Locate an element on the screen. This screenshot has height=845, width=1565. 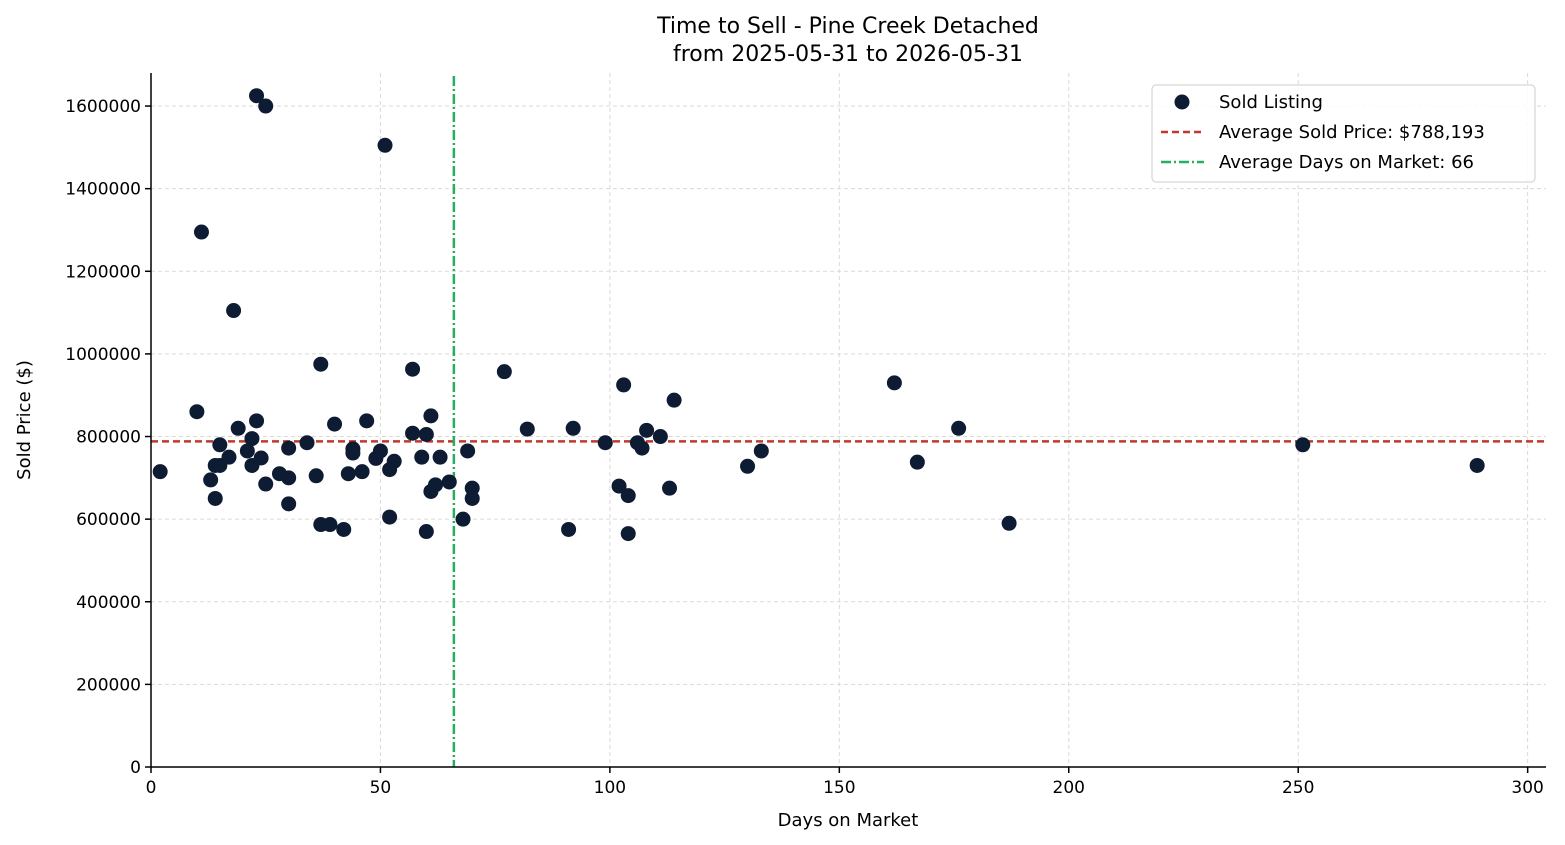
x-ticks: 0 50 100 150 200 250 300 is located at coordinates (845, 782).